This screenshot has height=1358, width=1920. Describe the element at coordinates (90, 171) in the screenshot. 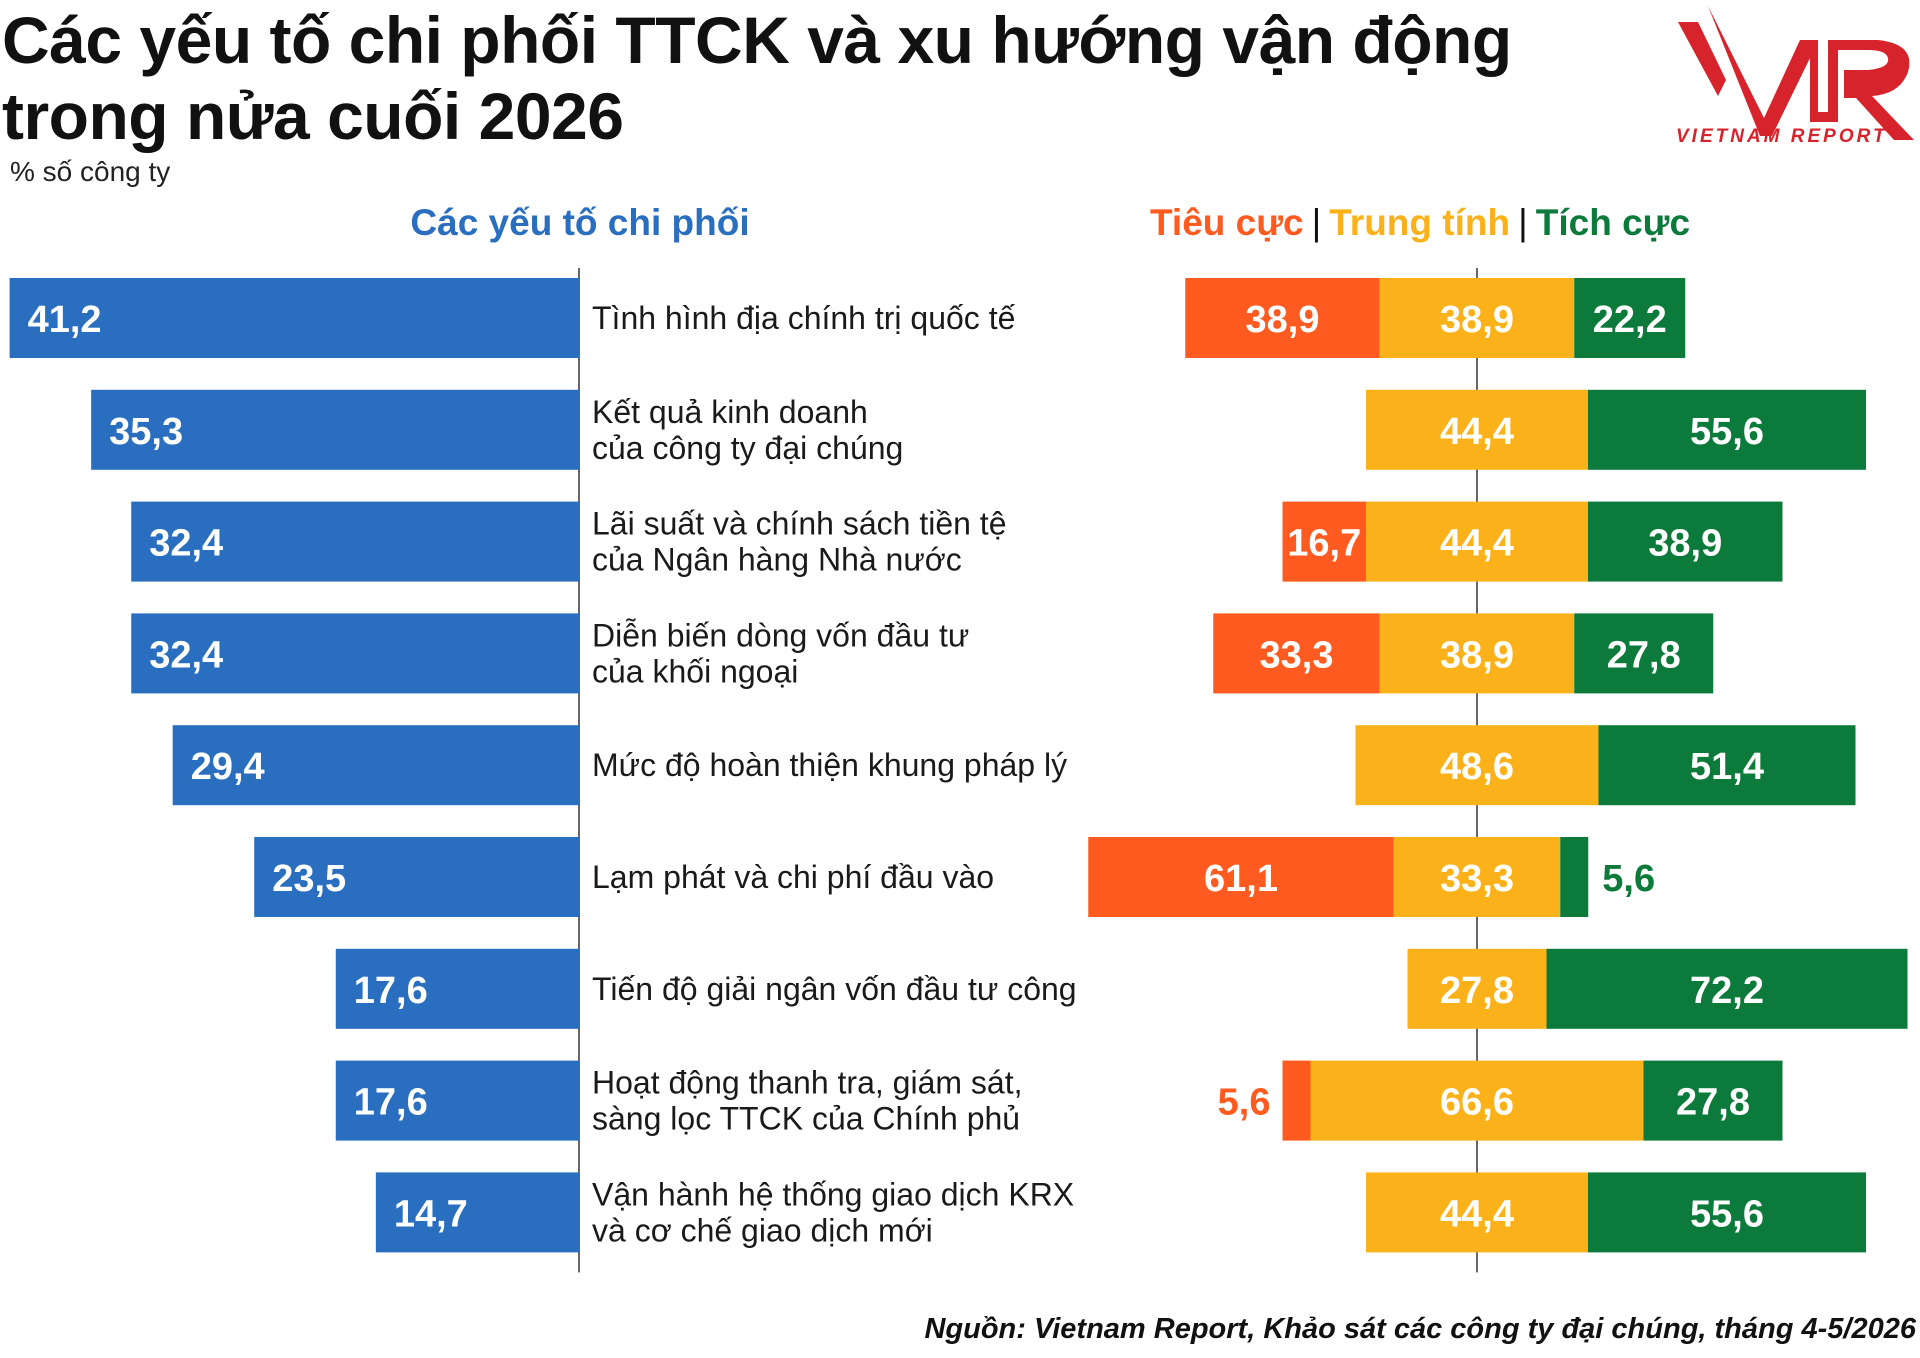

I see `unit-label: % số công ty` at that location.